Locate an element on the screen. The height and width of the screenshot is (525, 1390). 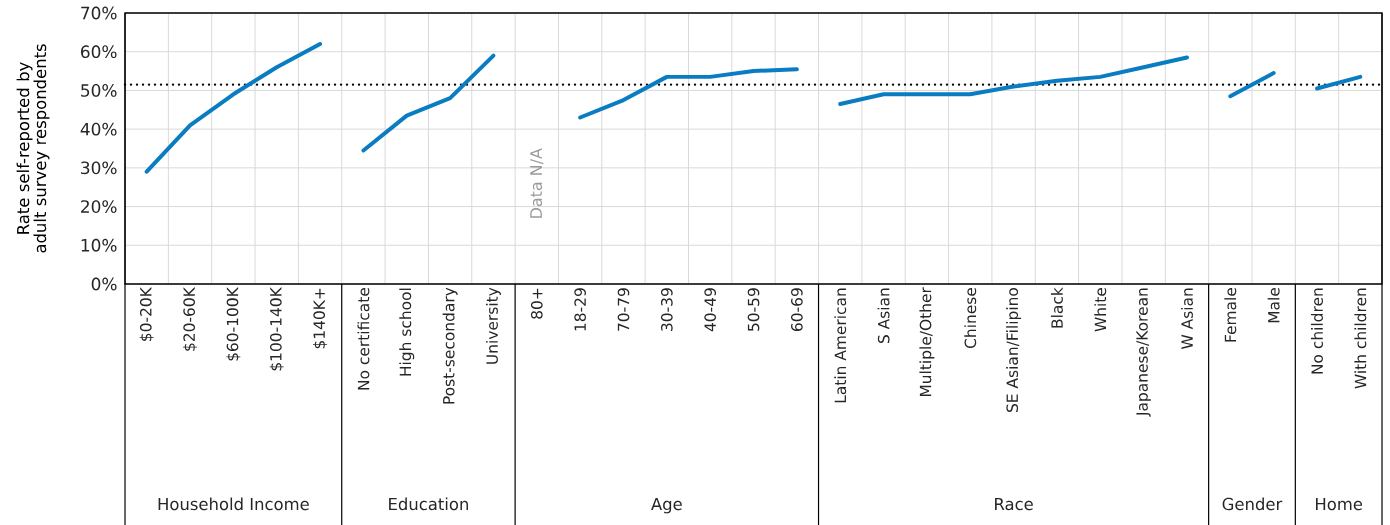
x-tick-label: Latin American is located at coordinates (840, 345).